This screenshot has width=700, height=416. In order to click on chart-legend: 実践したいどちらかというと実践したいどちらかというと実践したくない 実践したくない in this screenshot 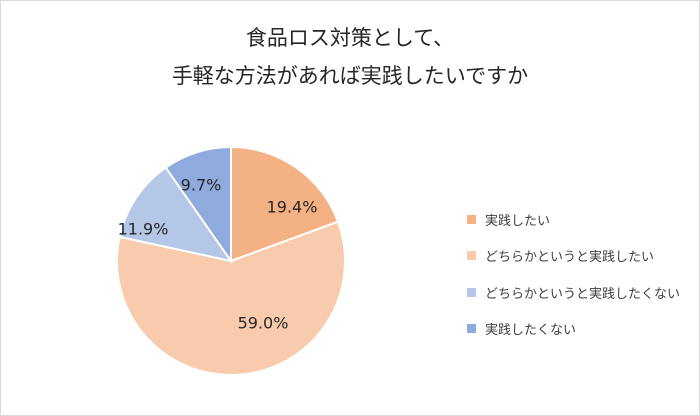, I will do `click(573, 274)`.